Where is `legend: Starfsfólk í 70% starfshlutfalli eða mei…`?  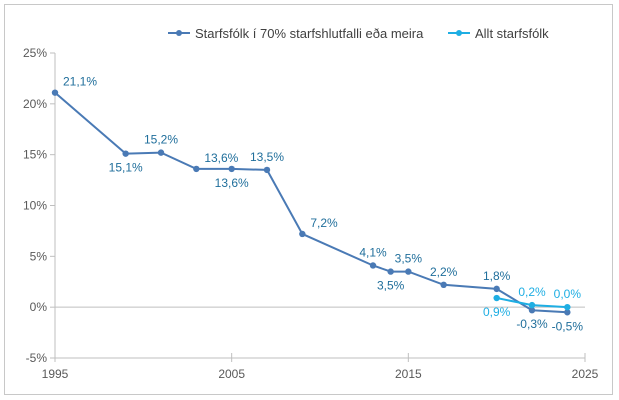
legend: Starfsfólk í 70% starfshlutfalli eða mei… is located at coordinates (358, 33).